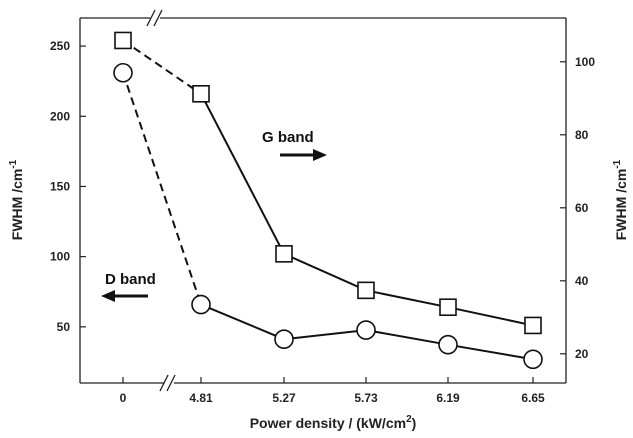 The height and width of the screenshot is (438, 633). What do you see at coordinates (617, 163) in the screenshot?
I see `y-right-title-sup: -1` at bounding box center [617, 163].